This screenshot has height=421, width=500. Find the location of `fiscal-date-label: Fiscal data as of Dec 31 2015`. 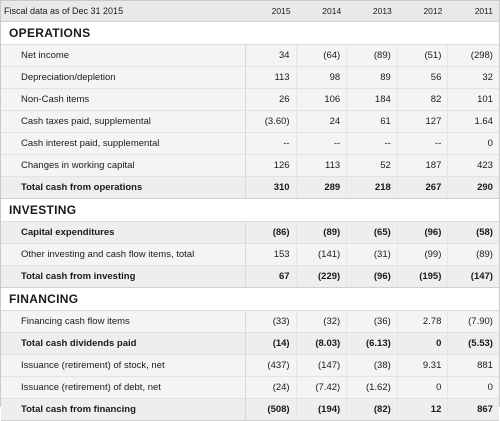

fiscal-date-label: Fiscal data as of Dec 31 2015 is located at coordinates (64, 11).